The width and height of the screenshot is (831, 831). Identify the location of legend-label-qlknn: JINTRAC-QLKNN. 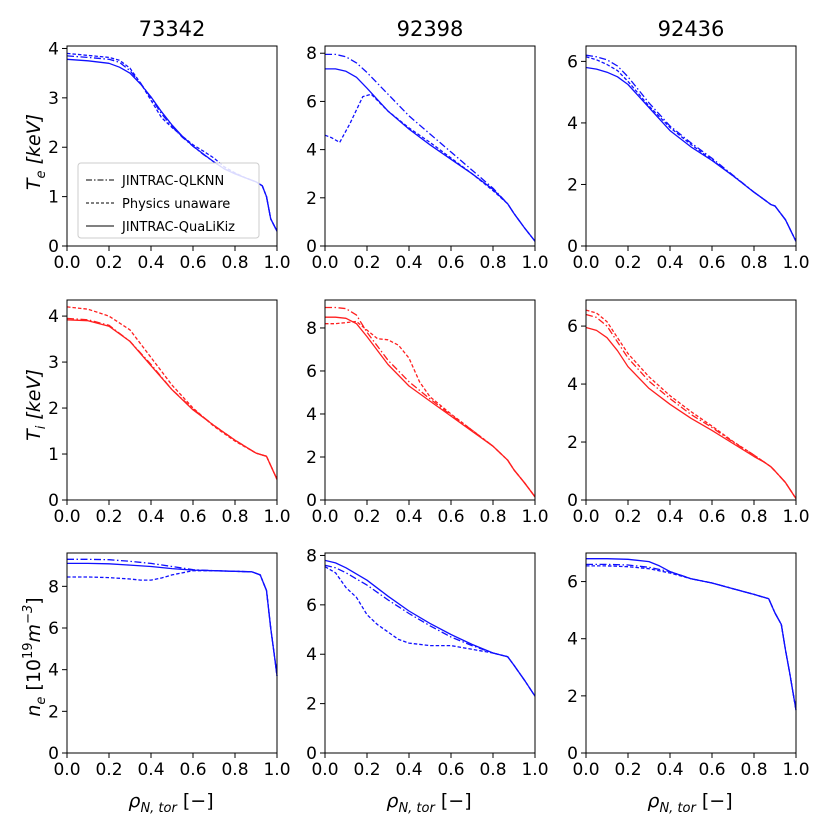
(172, 181).